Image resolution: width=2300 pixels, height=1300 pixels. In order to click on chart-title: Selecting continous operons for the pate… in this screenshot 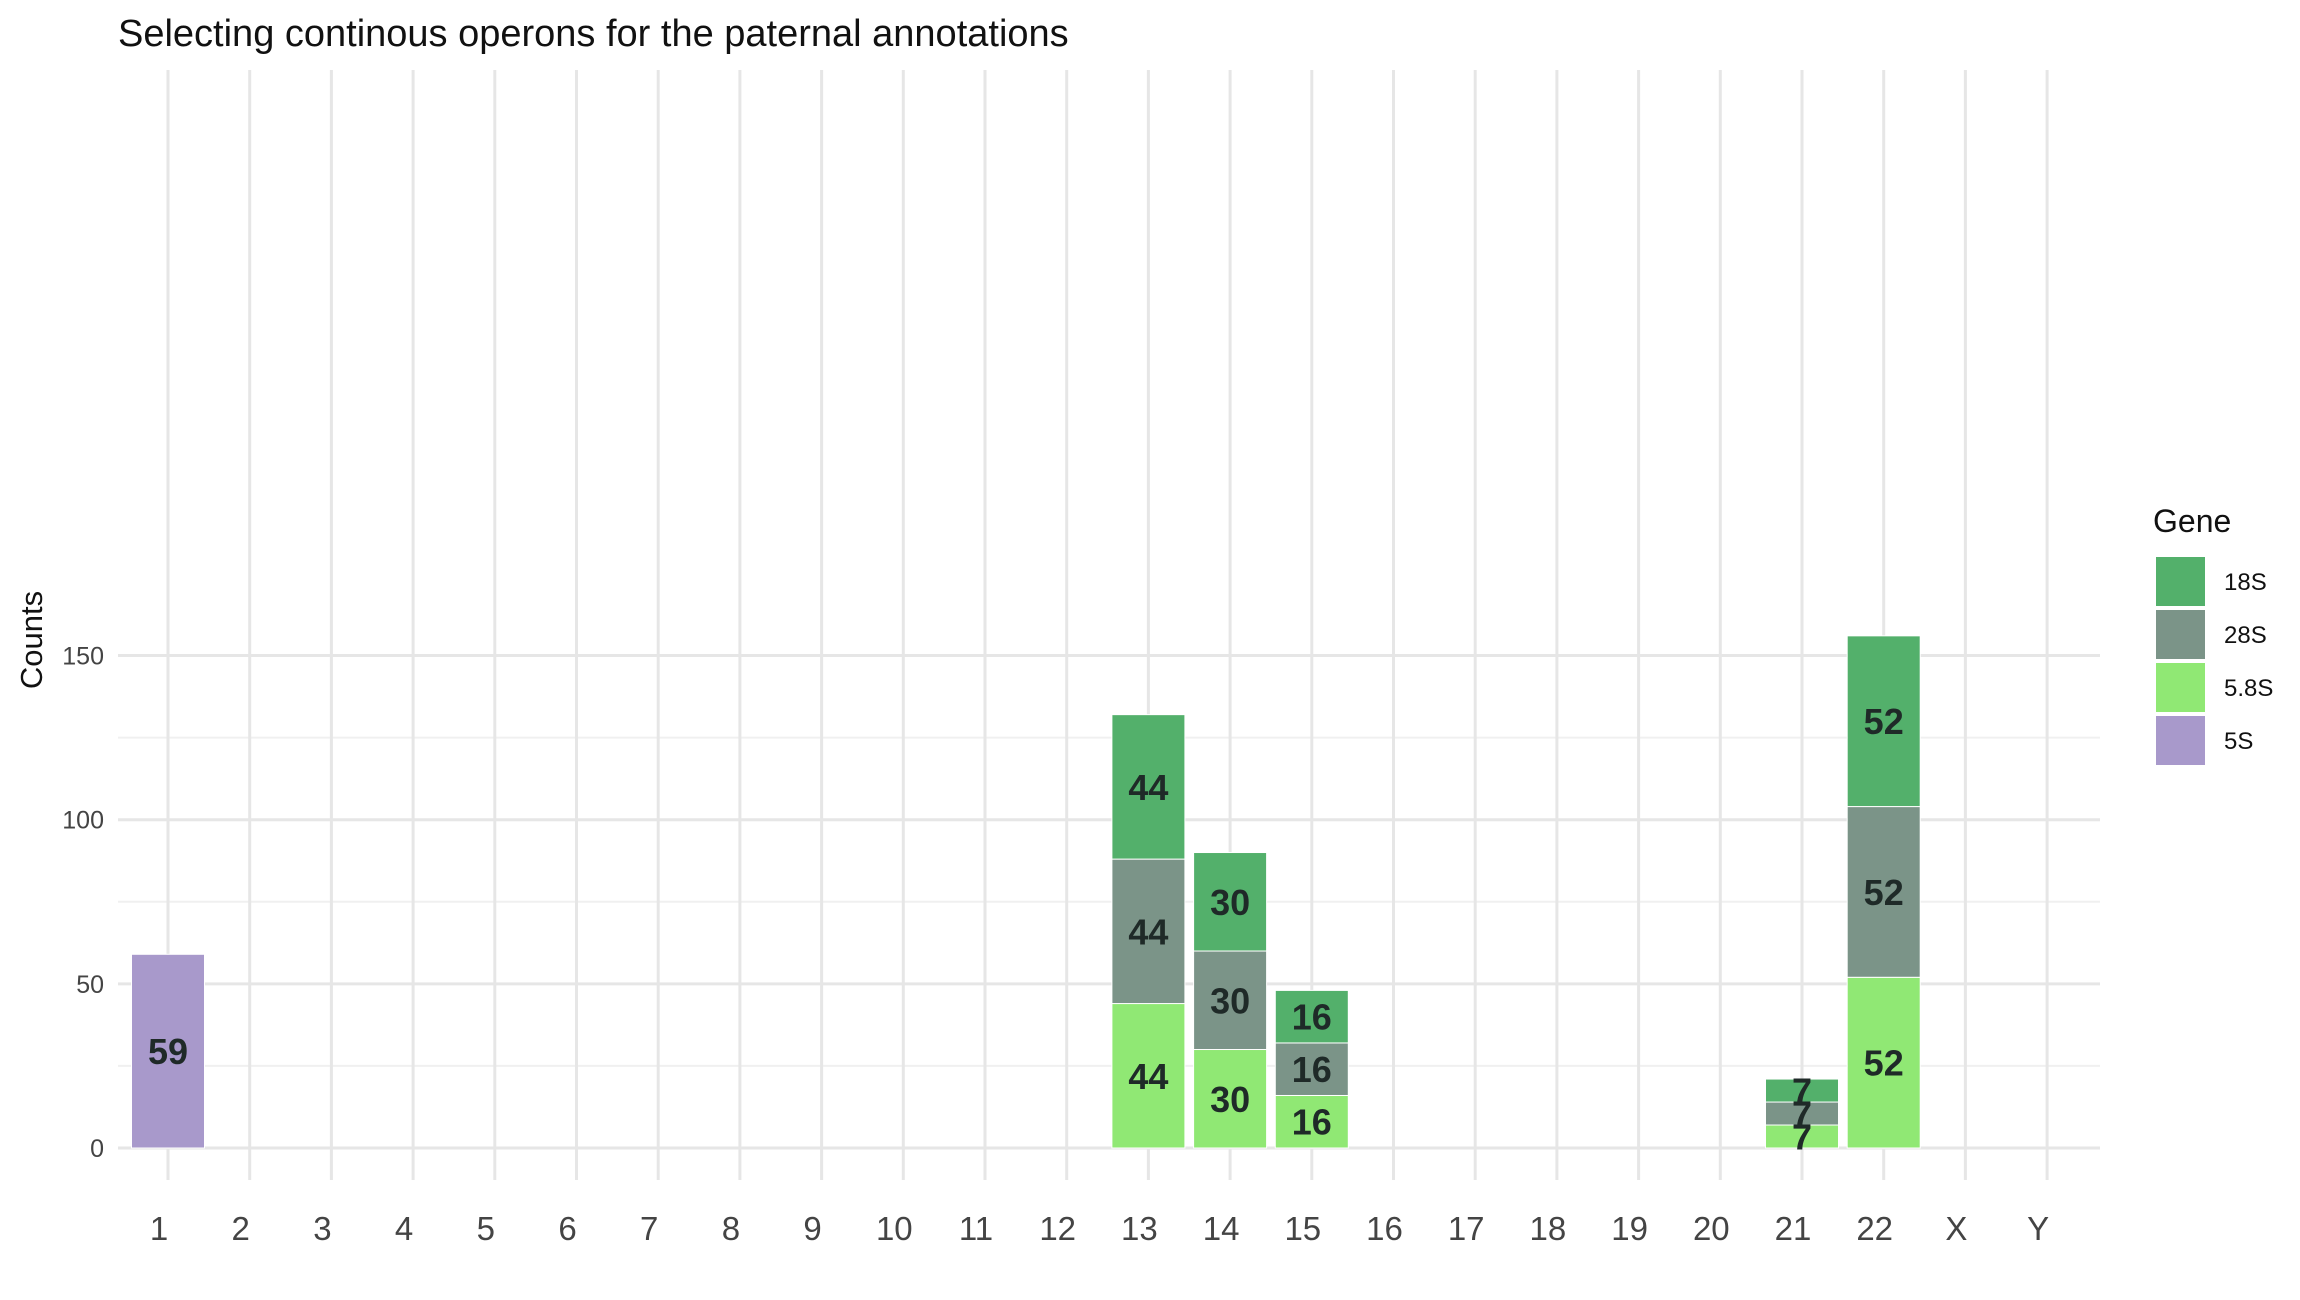, I will do `click(593, 34)`.